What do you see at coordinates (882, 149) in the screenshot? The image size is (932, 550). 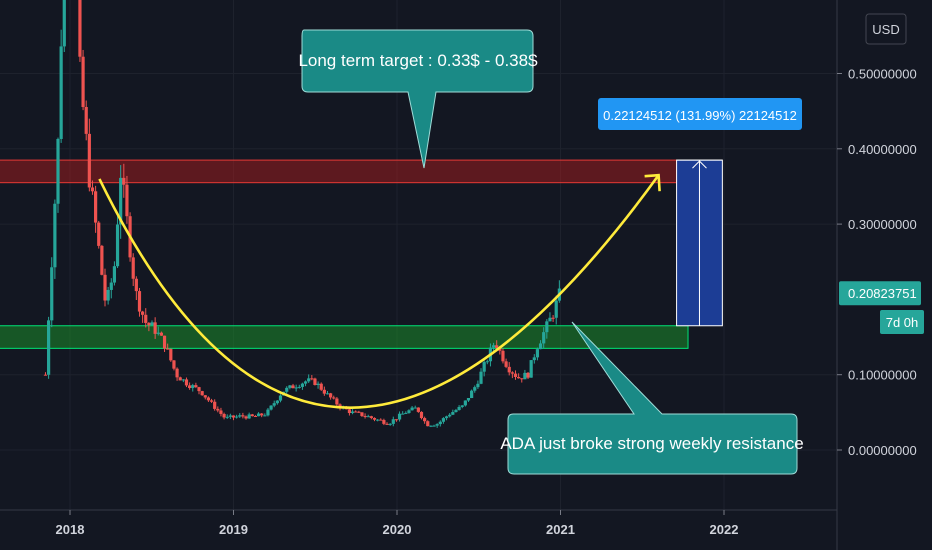 I see `y-tick-label: 0.40000000` at bounding box center [882, 149].